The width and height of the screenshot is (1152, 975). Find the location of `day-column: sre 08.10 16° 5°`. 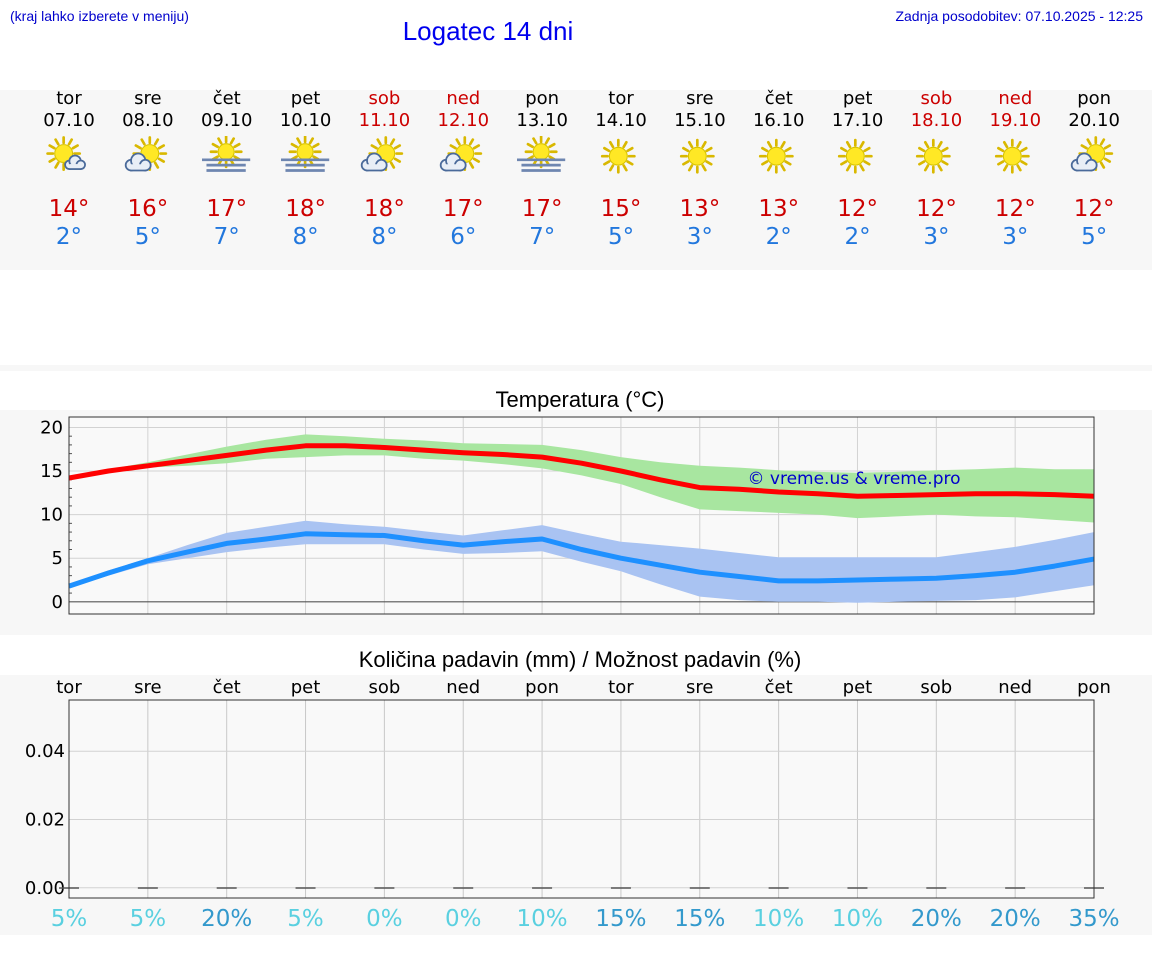

day-column: sre 08.10 16° 5° is located at coordinates (148, 178).